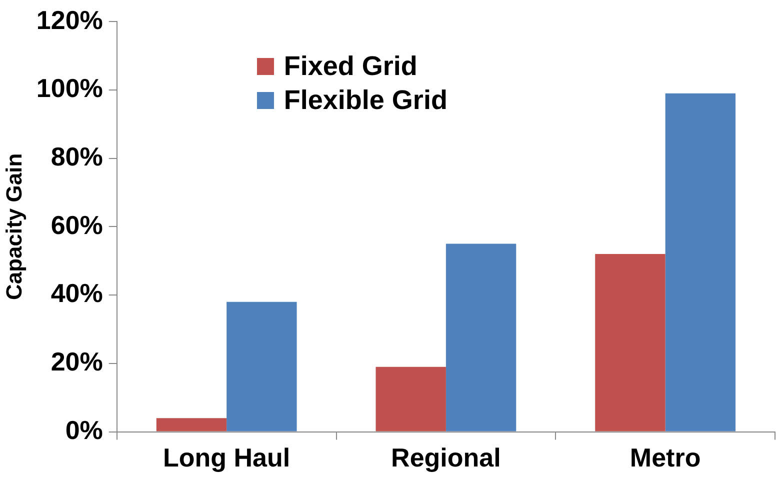 This screenshot has width=779, height=483. I want to click on y-tick-label: 40%, so click(76, 293).